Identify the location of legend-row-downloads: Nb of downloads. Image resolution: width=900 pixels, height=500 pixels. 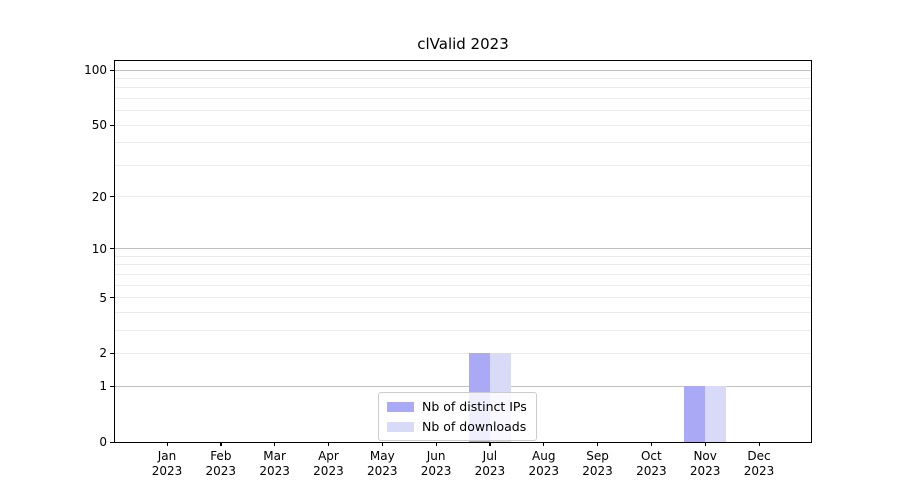
(457, 426).